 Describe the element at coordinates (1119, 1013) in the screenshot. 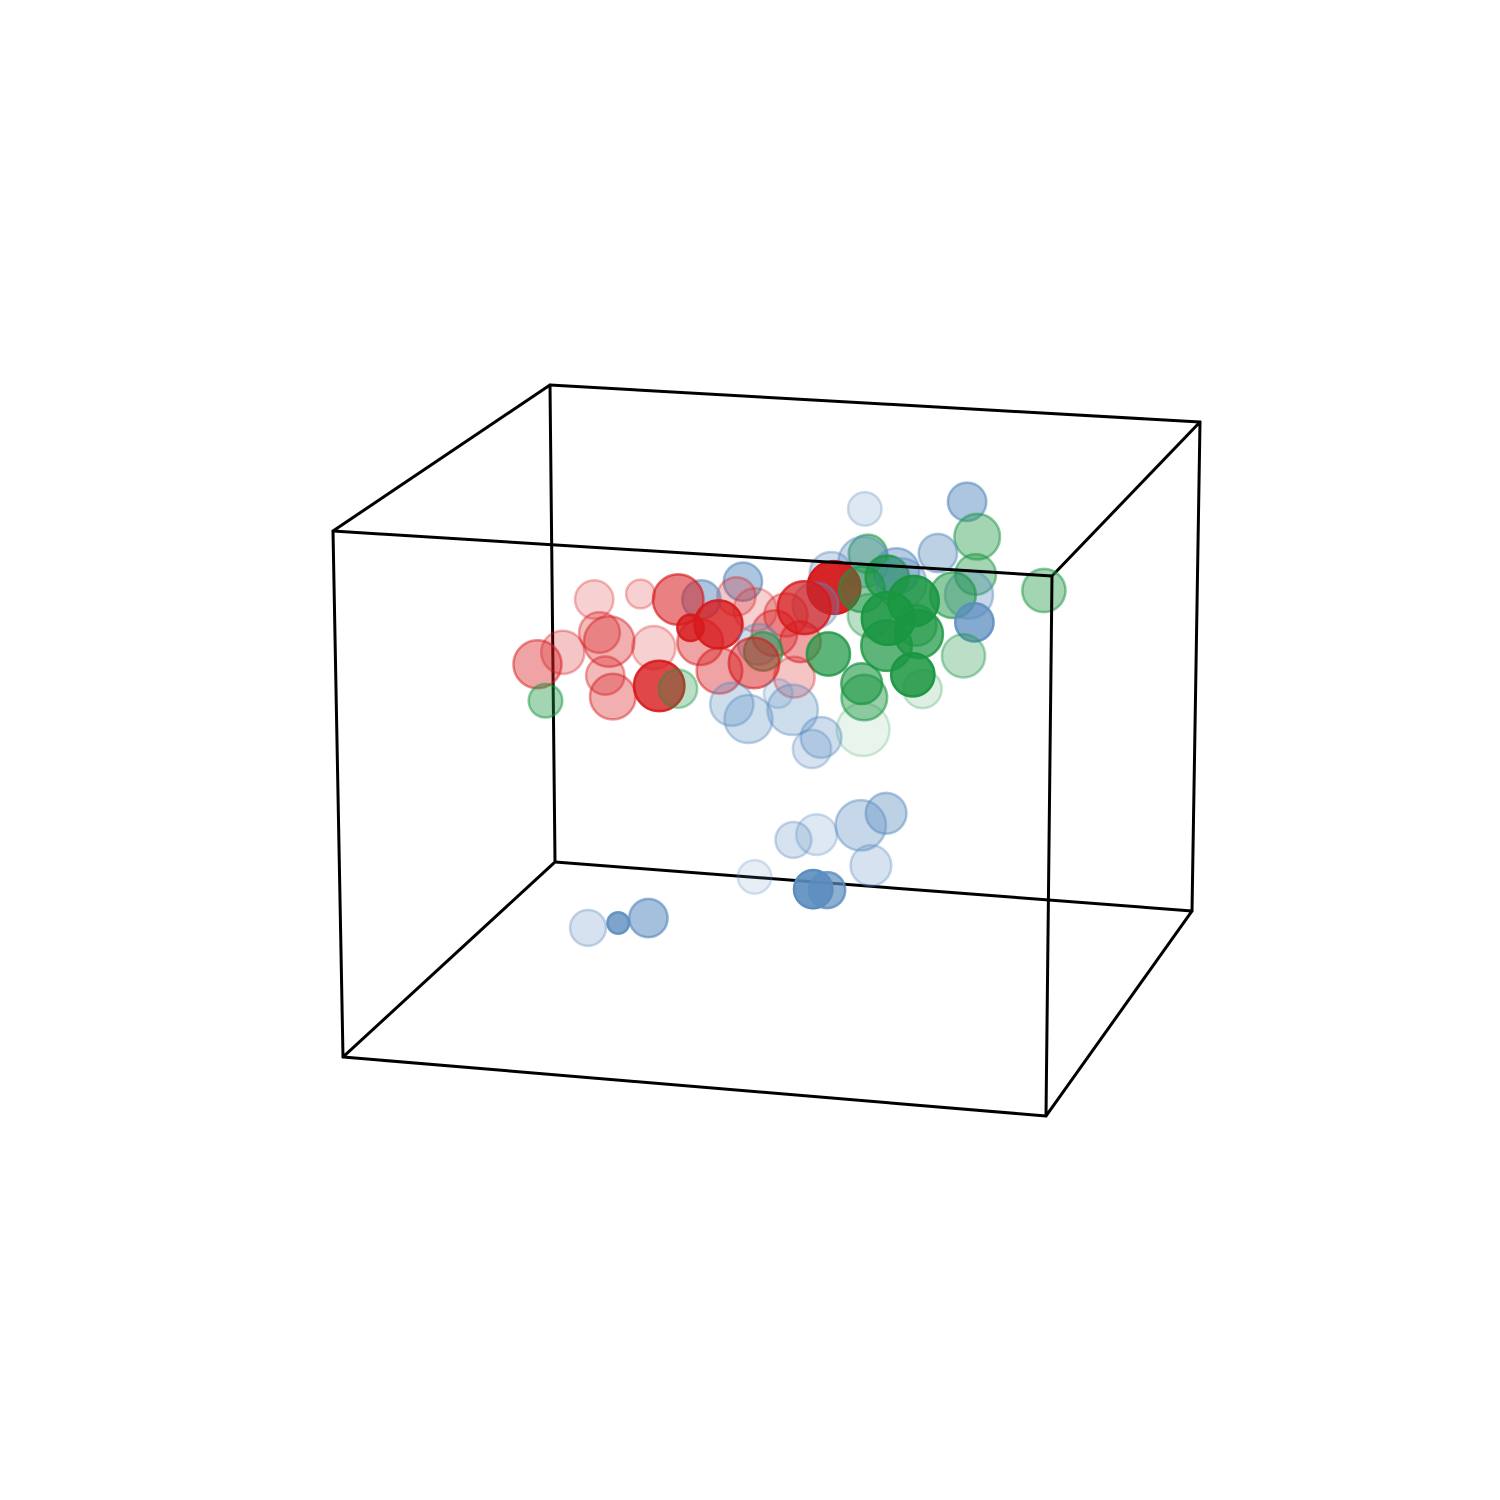

I see `box-edge-bottom-right-depth` at that location.